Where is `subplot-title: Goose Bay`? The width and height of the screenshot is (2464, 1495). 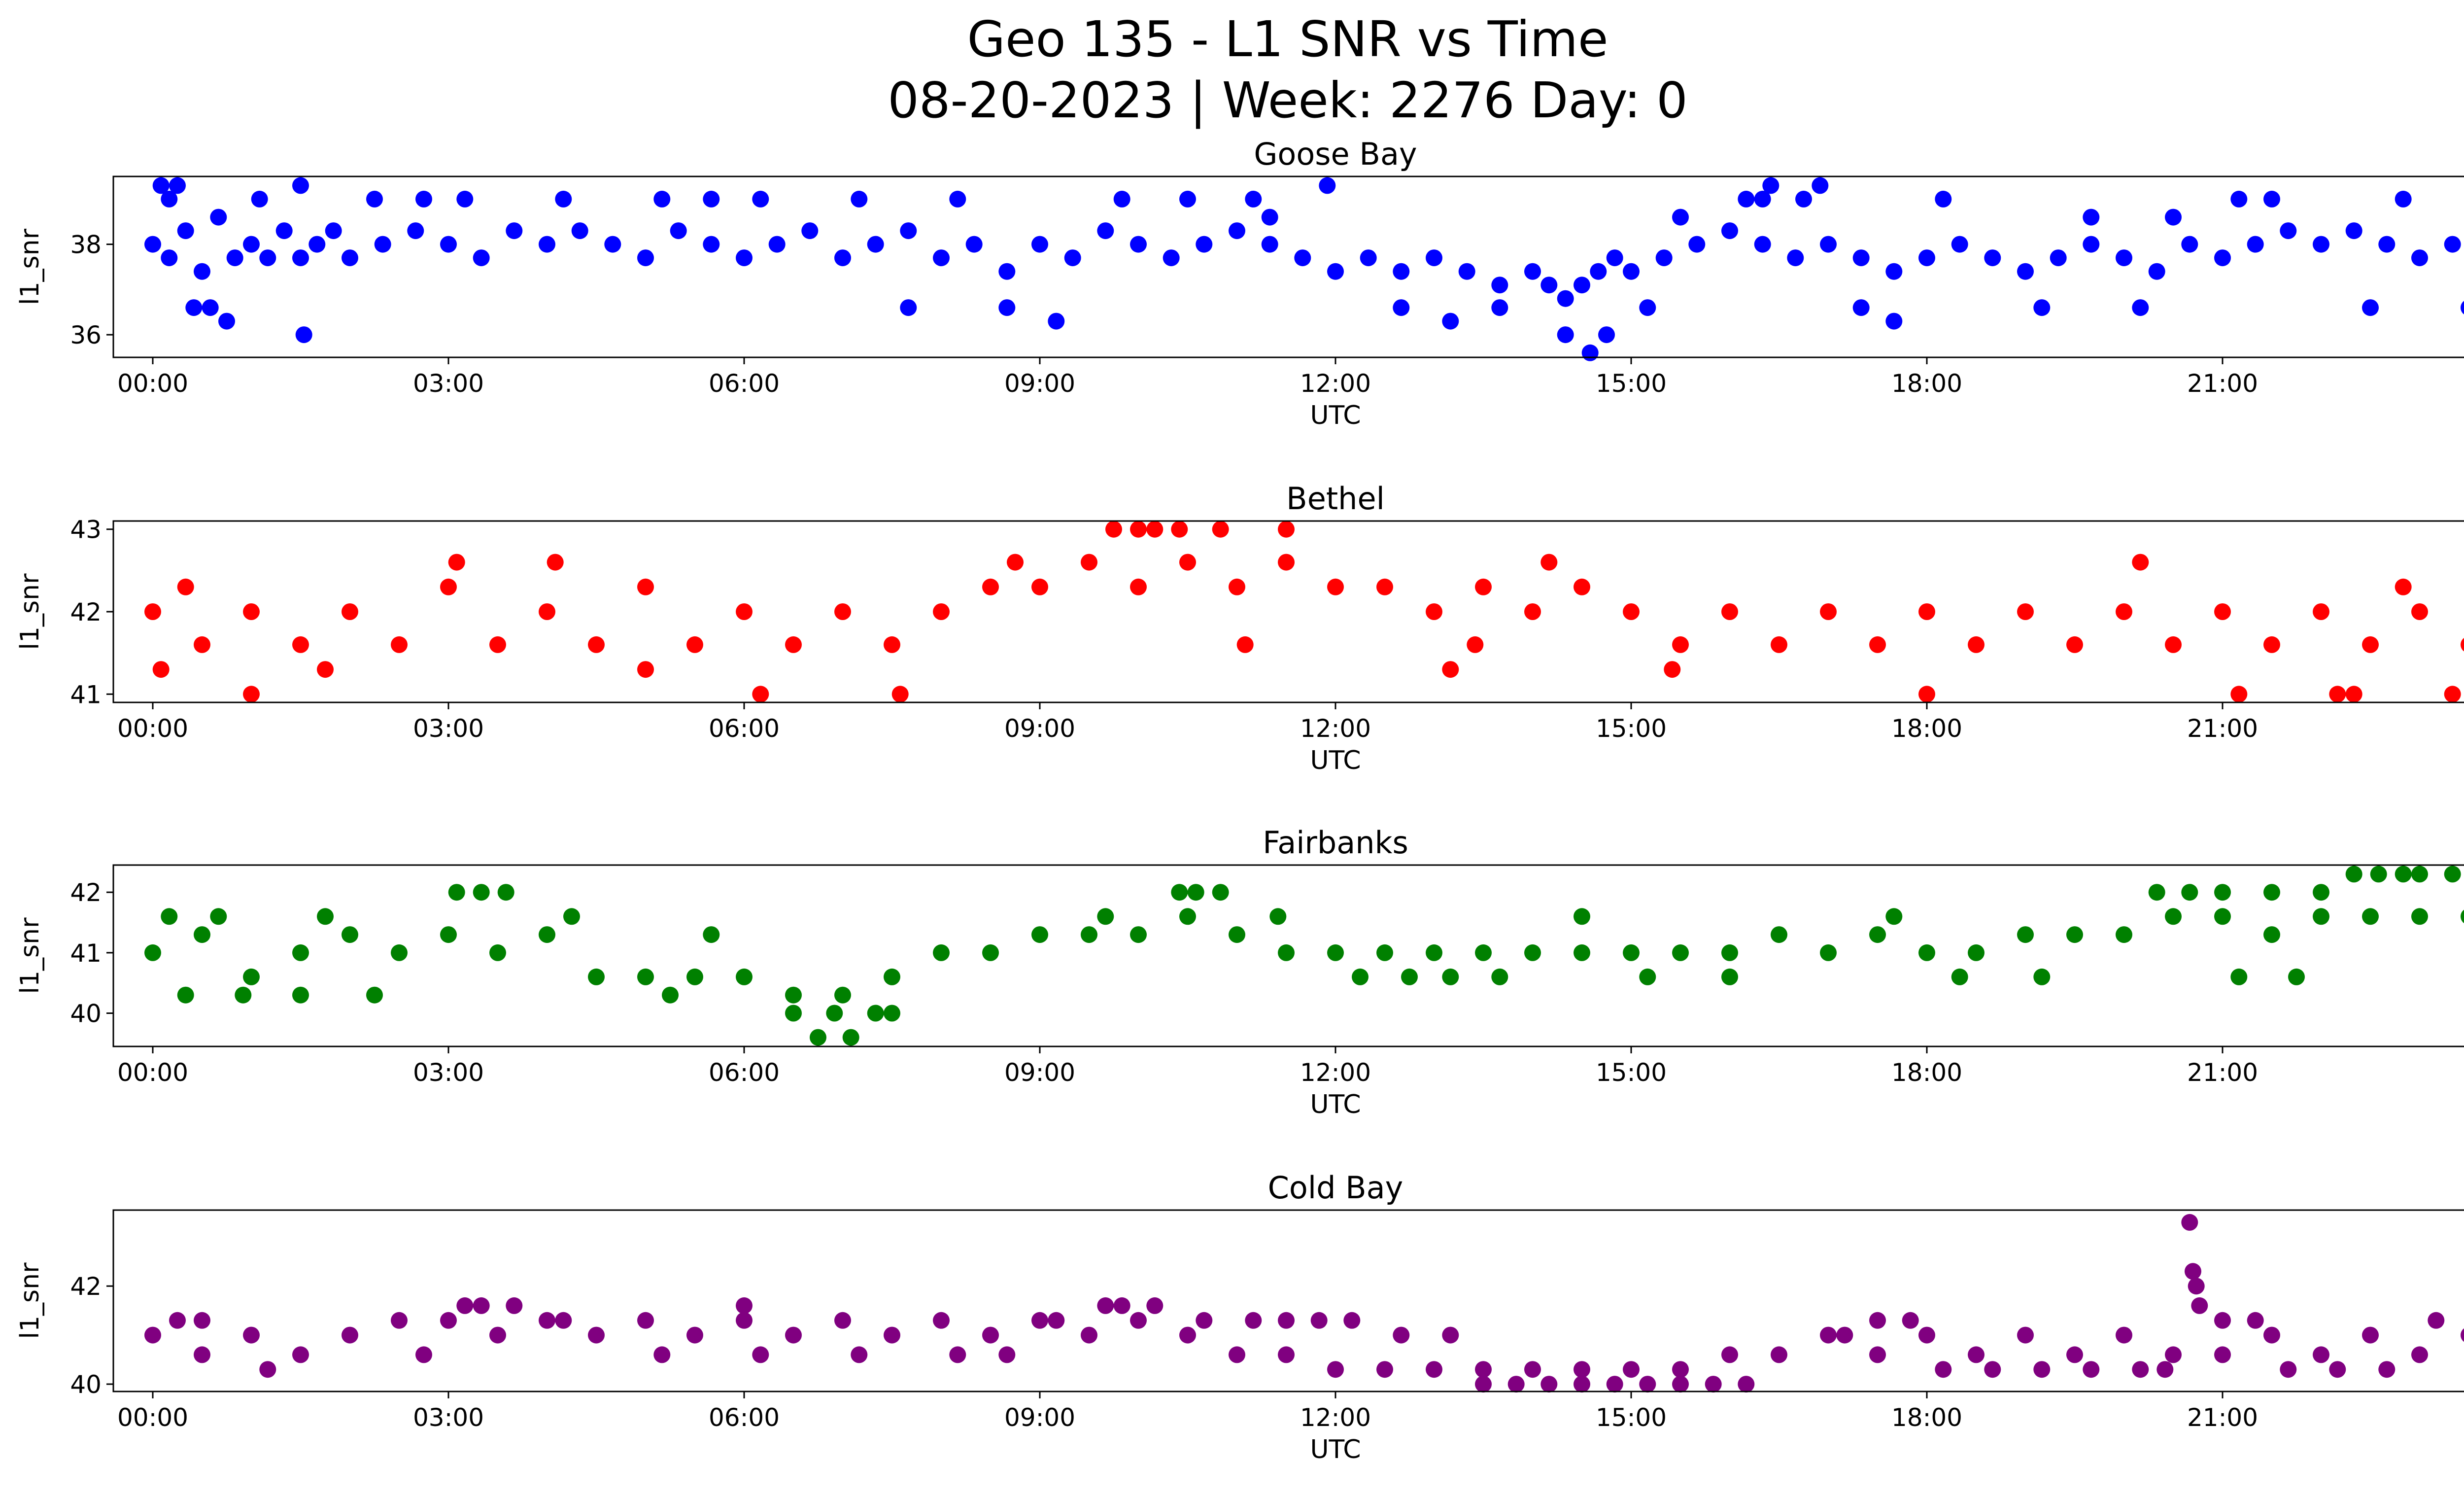
subplot-title: Goose Bay is located at coordinates (1335, 154).